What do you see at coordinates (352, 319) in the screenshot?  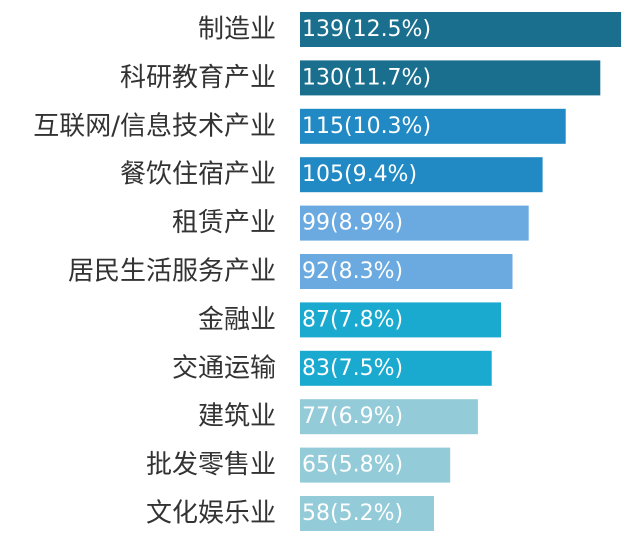 I see `data-label-6: 87(7.8%)` at bounding box center [352, 319].